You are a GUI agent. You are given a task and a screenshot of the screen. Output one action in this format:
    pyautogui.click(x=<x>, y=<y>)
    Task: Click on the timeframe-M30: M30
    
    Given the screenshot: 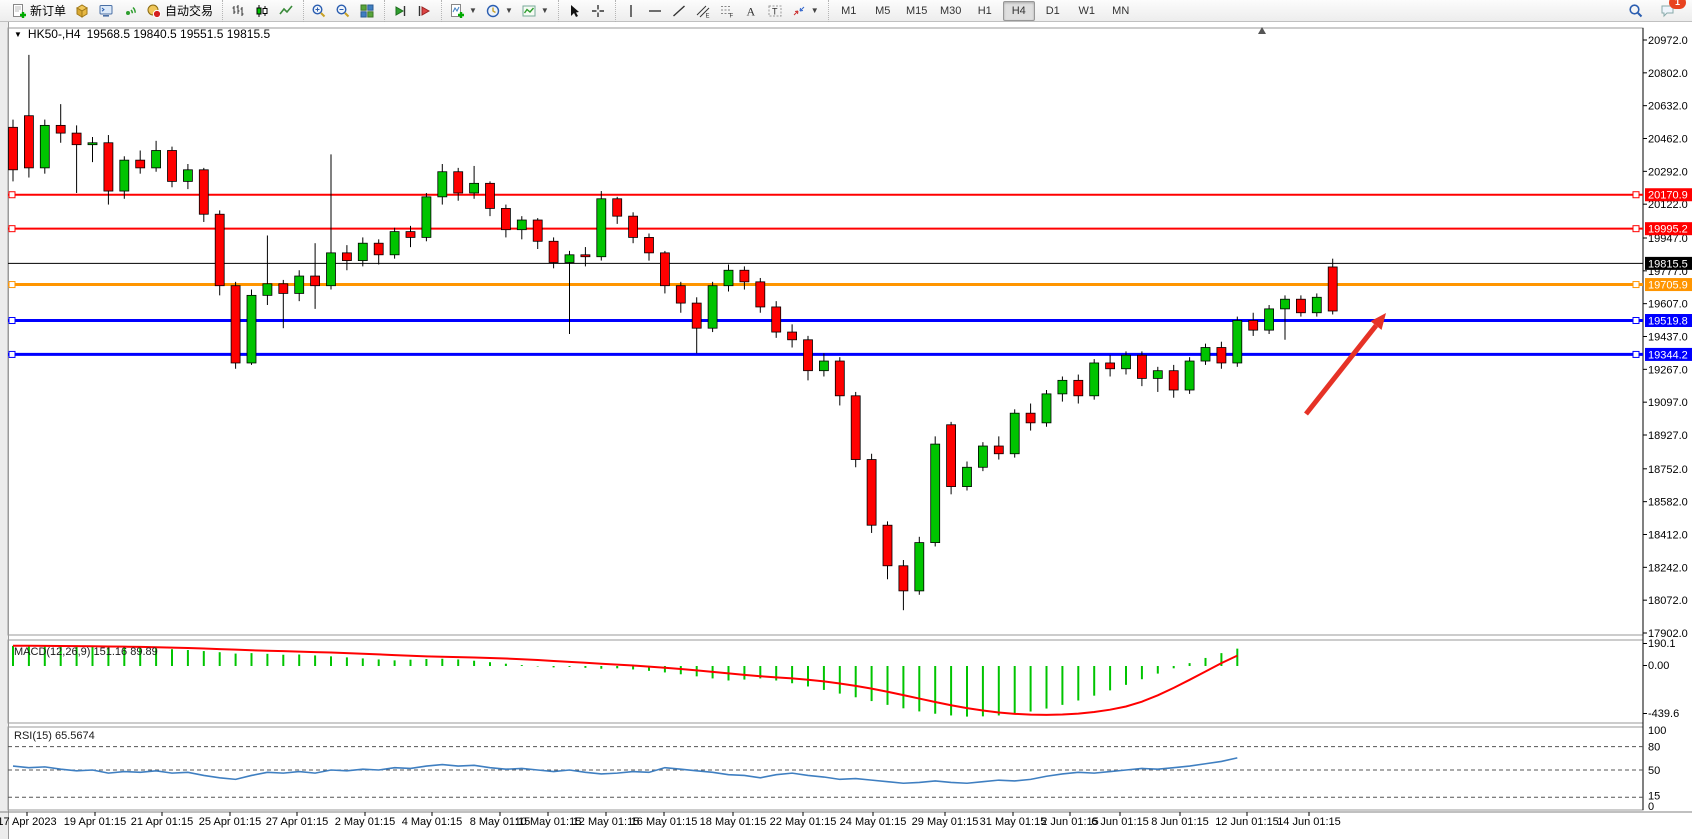 What is the action you would take?
    pyautogui.click(x=951, y=10)
    